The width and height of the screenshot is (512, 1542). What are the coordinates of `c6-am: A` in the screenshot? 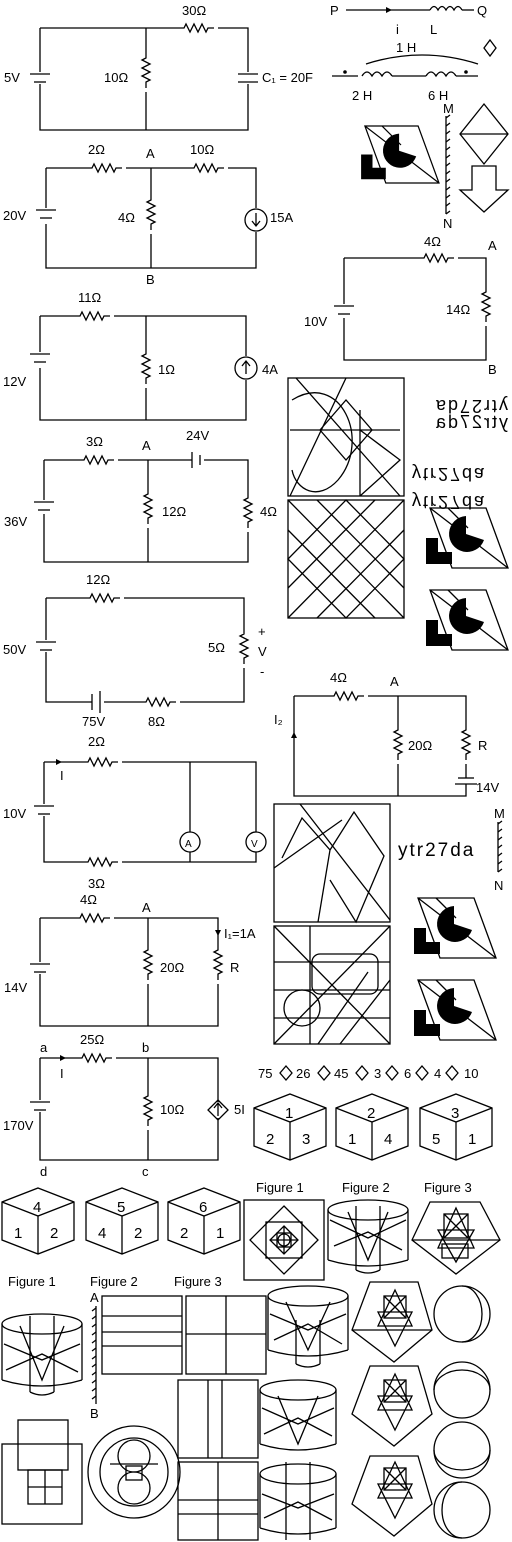 It's located at (188, 844).